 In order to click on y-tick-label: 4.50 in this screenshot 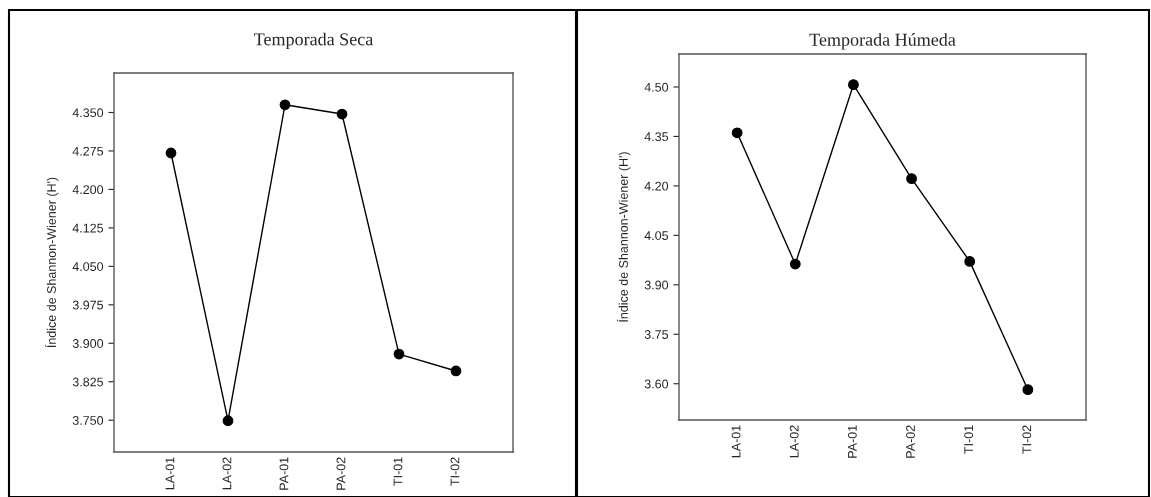, I will do `click(656, 87)`.